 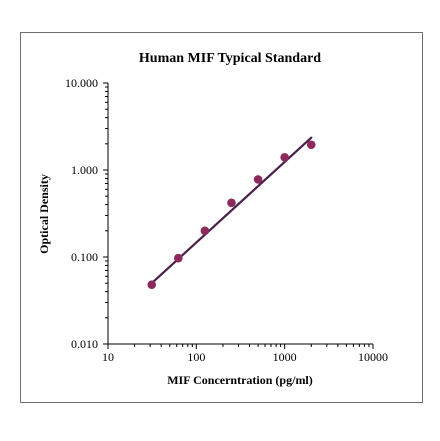 What do you see at coordinates (81, 83) in the screenshot?
I see `y-tick-label: 10.000` at bounding box center [81, 83].